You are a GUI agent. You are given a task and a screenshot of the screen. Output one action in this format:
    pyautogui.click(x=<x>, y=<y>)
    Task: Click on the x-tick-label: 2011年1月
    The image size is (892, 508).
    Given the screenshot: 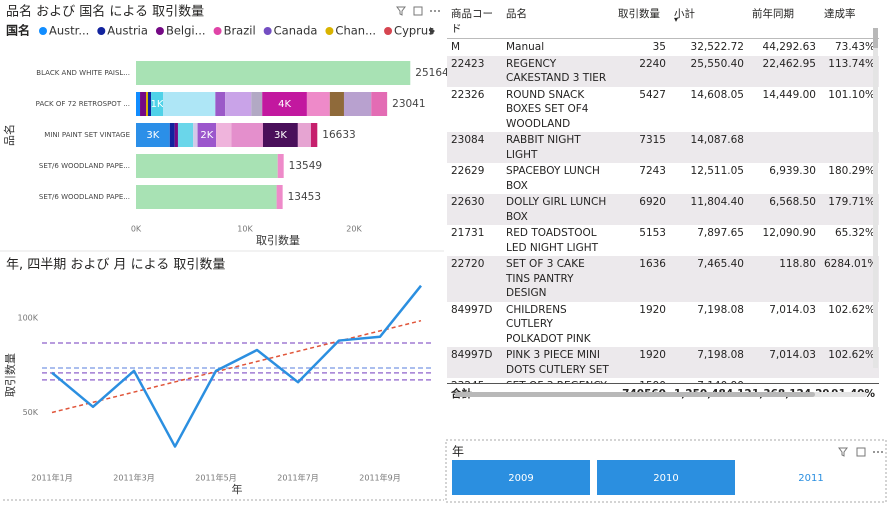 What is the action you would take?
    pyautogui.click(x=51, y=478)
    